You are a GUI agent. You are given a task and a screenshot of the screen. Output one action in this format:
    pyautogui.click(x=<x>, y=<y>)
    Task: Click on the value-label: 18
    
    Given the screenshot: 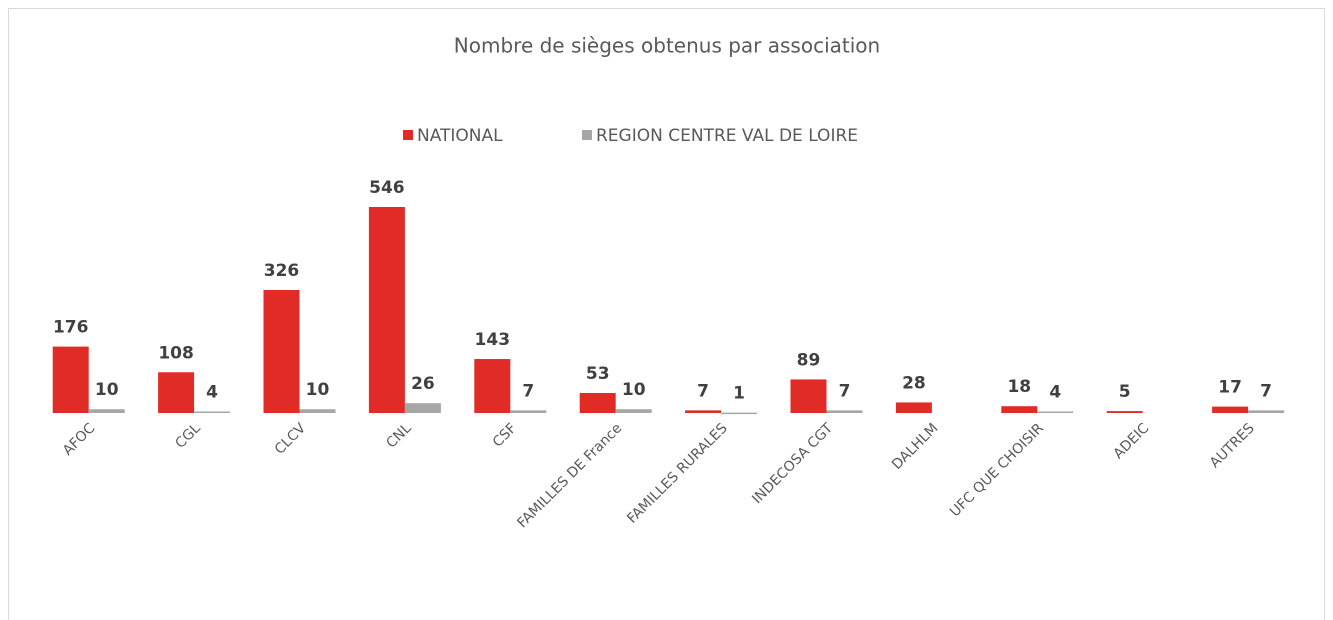 What is the action you would take?
    pyautogui.click(x=1019, y=387)
    